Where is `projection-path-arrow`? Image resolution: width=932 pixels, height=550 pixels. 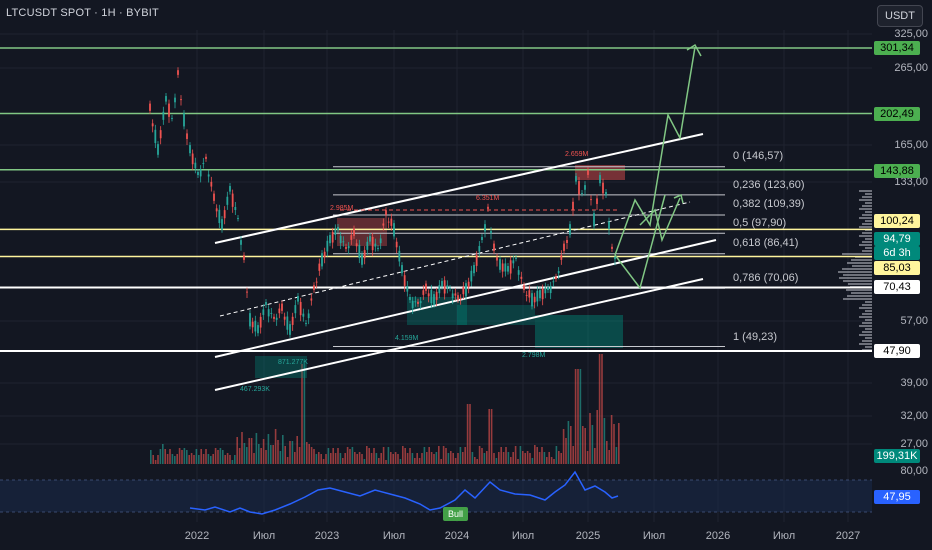
projection-path-arrow is located at coordinates (694, 50).